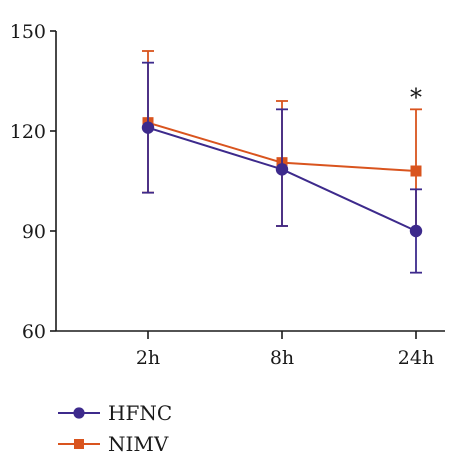 The width and height of the screenshot is (474, 474). Describe the element at coordinates (115, 428) in the screenshot. I see `legend: HFNC NIMV` at that location.